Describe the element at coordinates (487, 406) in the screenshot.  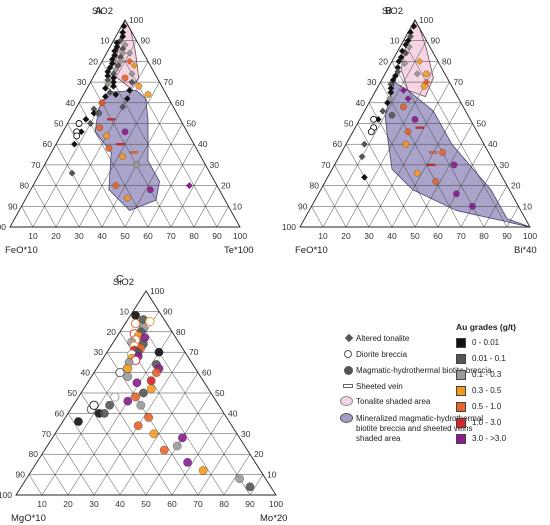
I see `au-grade-label: 0.5 - 1.0` at that location.